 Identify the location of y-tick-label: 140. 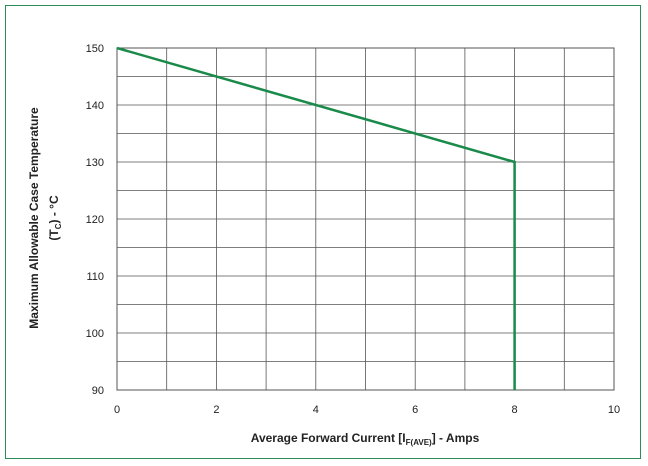
(95, 106).